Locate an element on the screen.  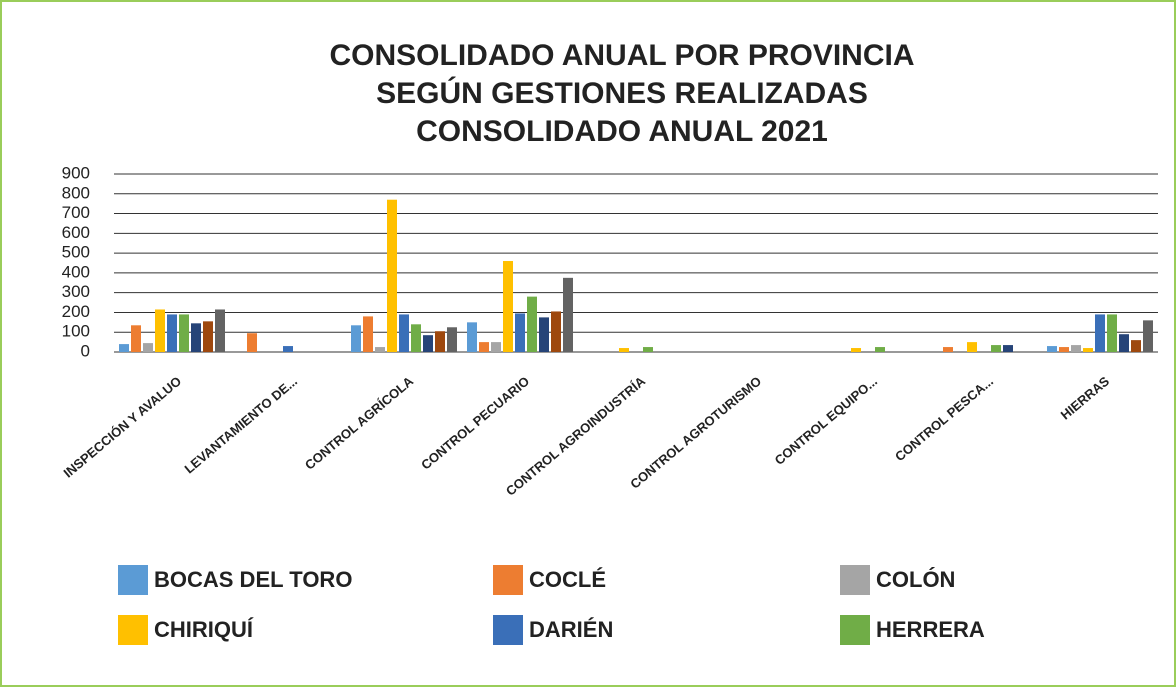
y-tick-label: 800 is located at coordinates (76, 192).